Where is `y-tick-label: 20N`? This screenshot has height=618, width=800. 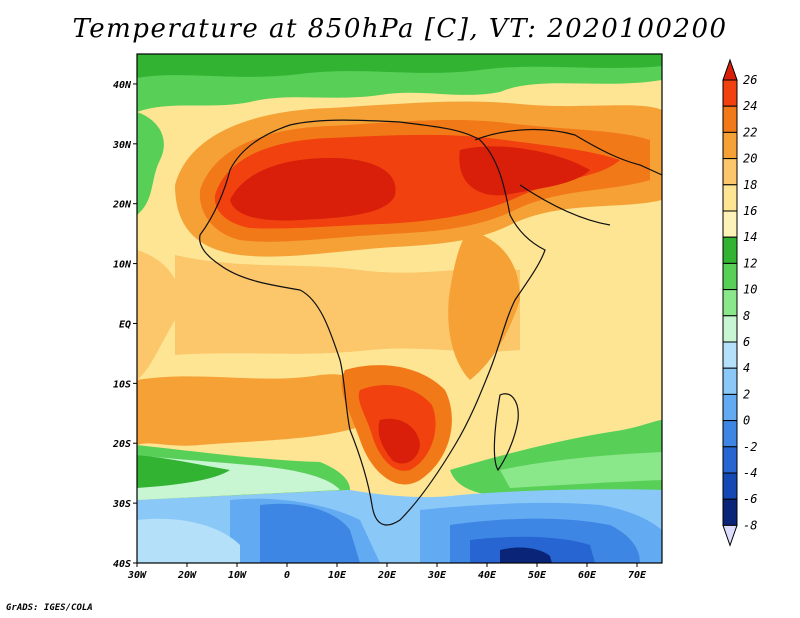 y-tick-label: 20N is located at coordinates (122, 205).